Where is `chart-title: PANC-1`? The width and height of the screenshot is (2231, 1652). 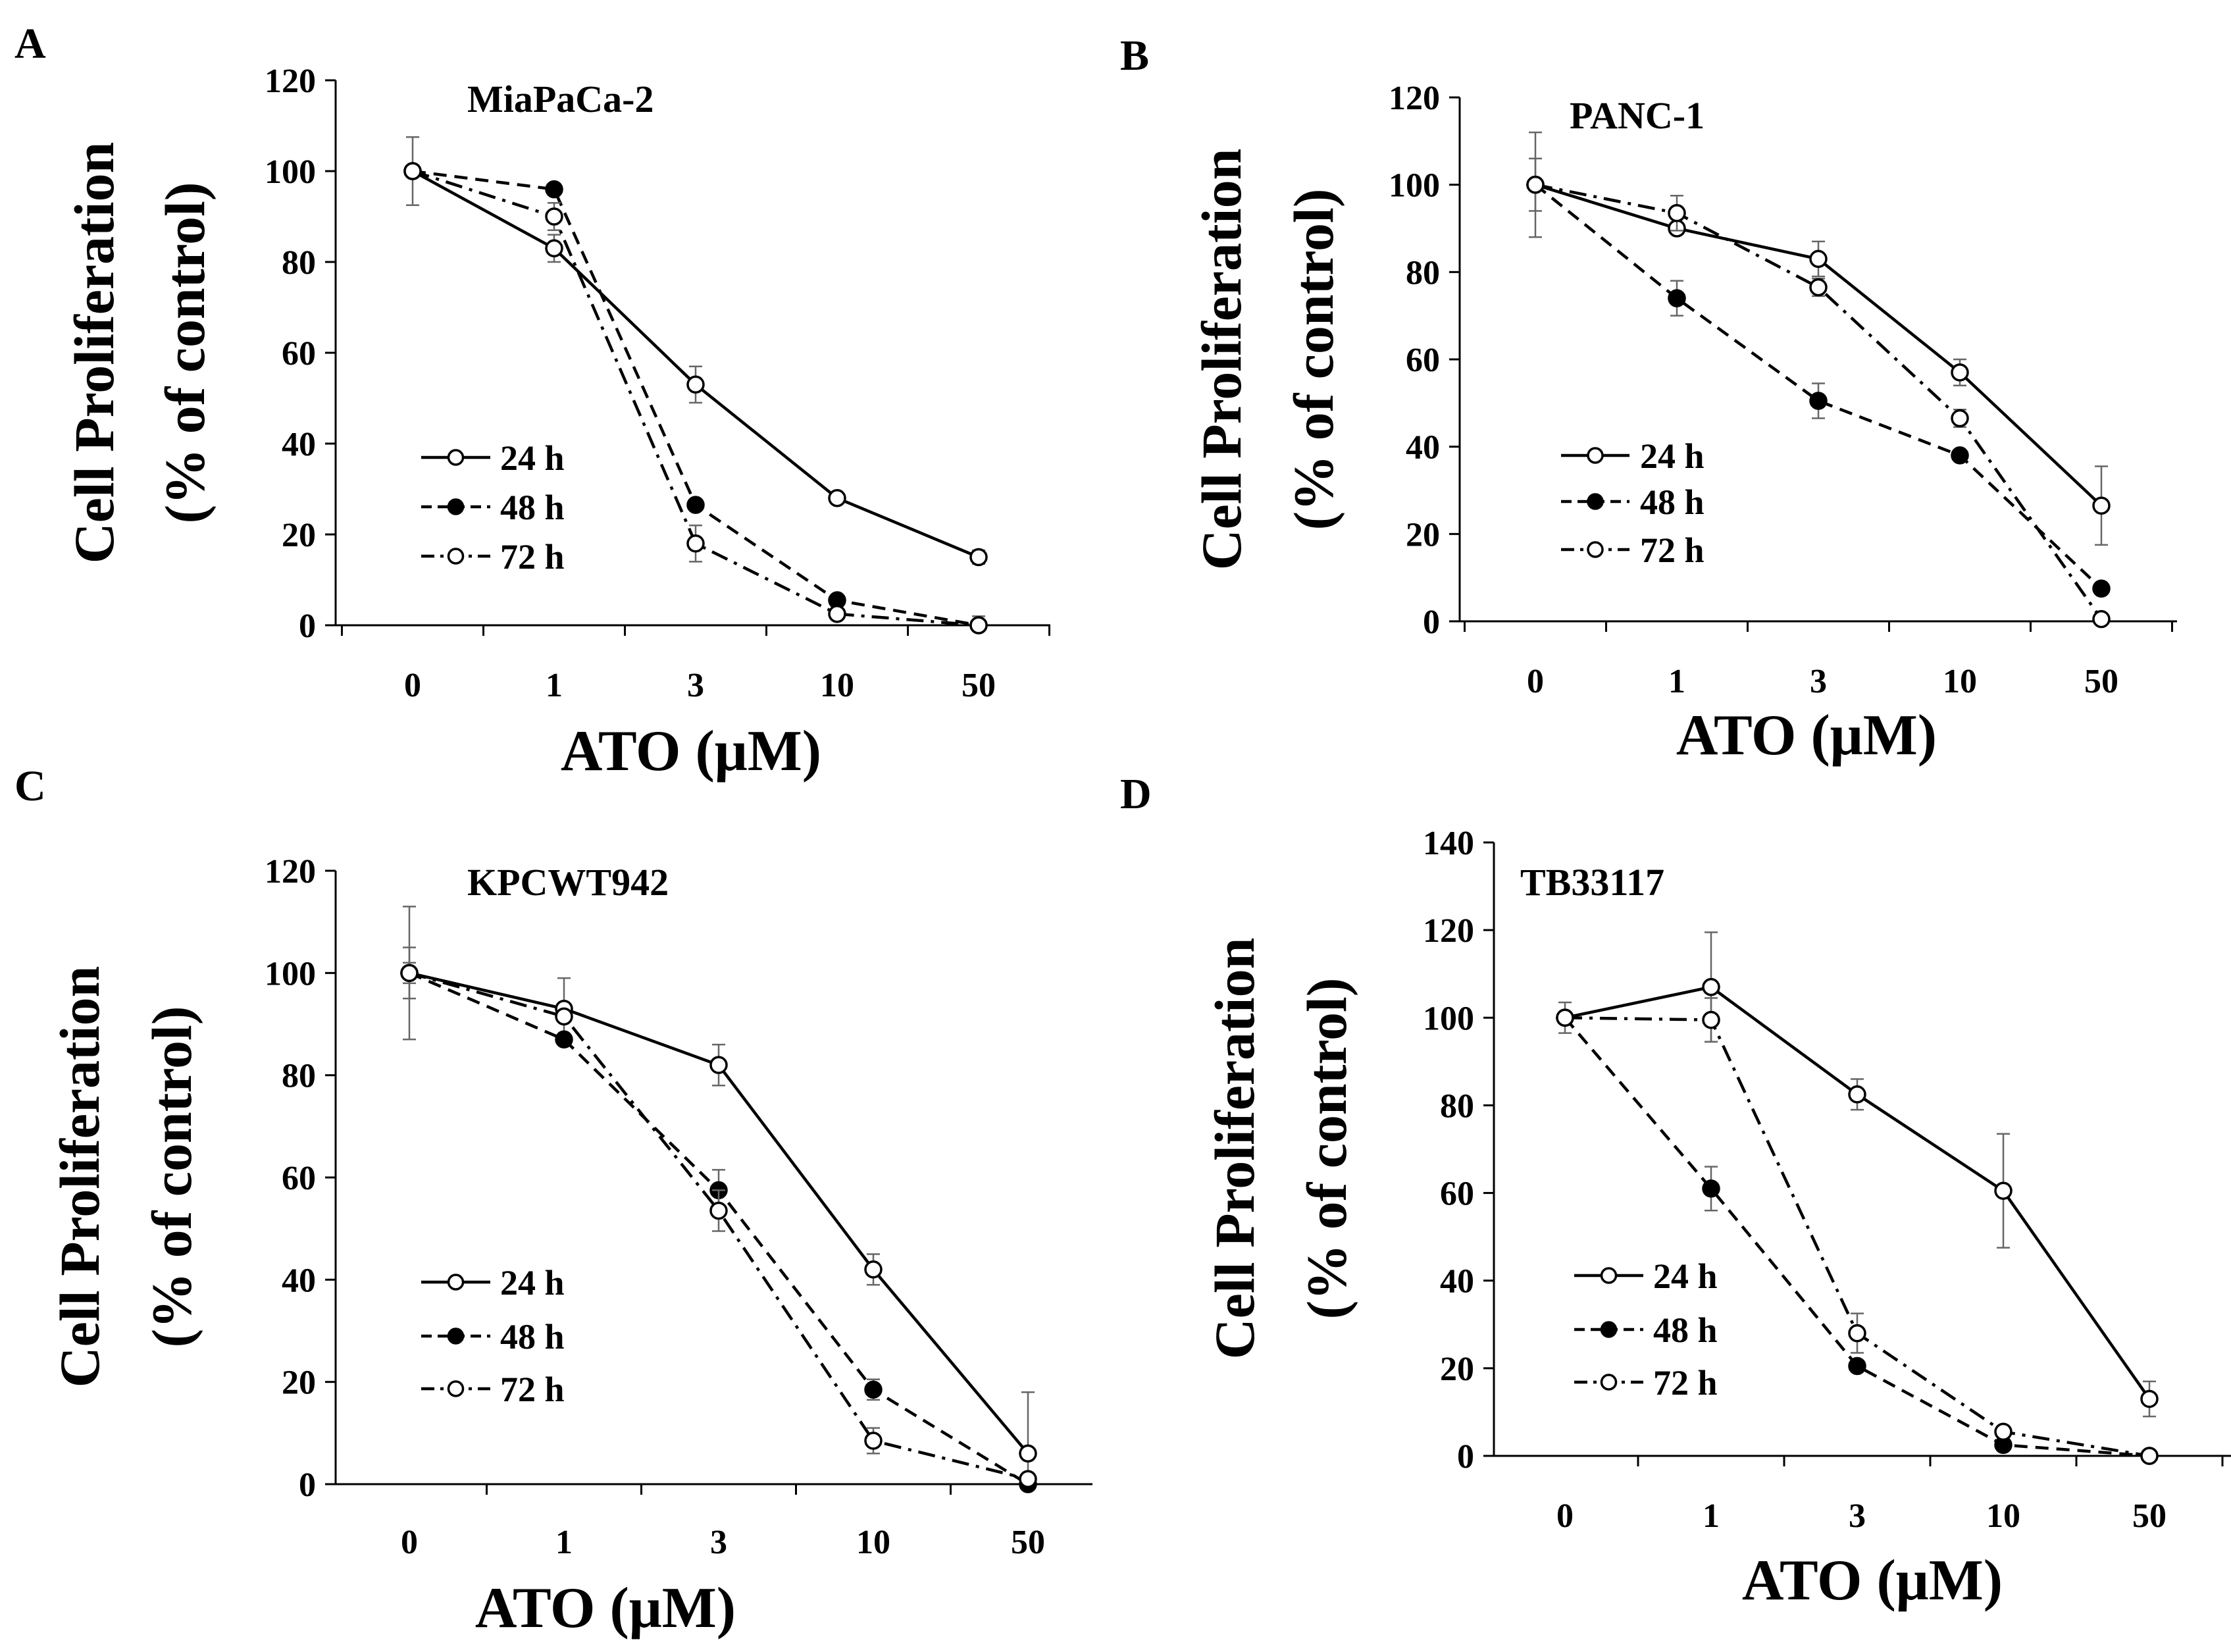
chart-title: PANC-1 is located at coordinates (1638, 115).